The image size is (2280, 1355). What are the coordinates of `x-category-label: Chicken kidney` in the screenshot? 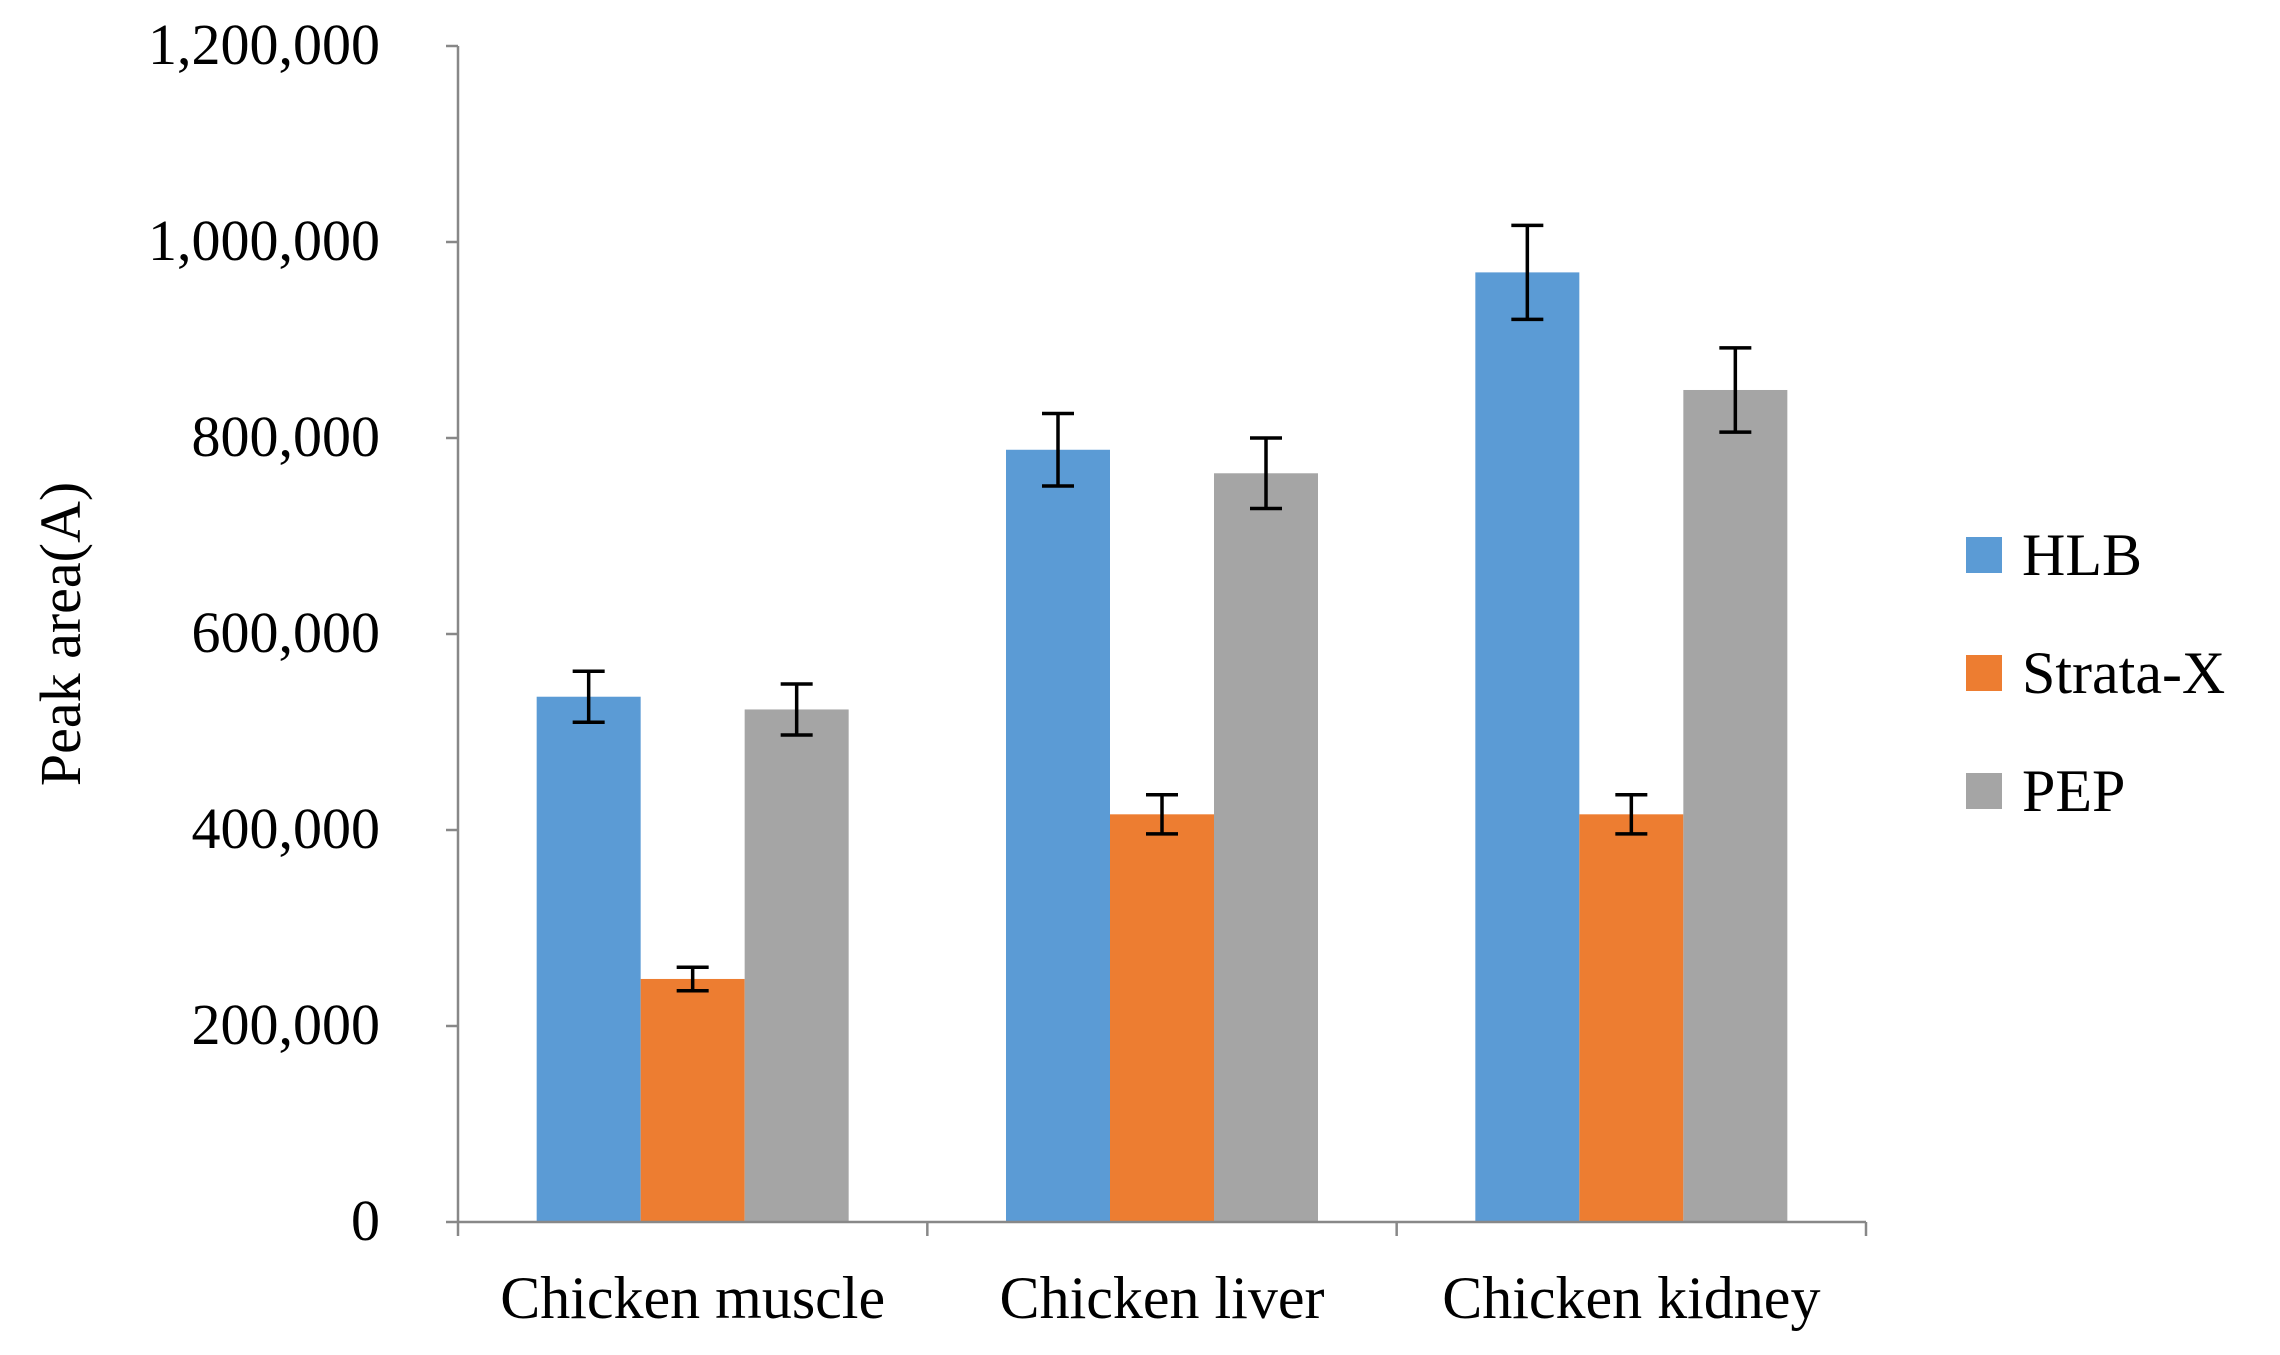 It's located at (1631, 1298).